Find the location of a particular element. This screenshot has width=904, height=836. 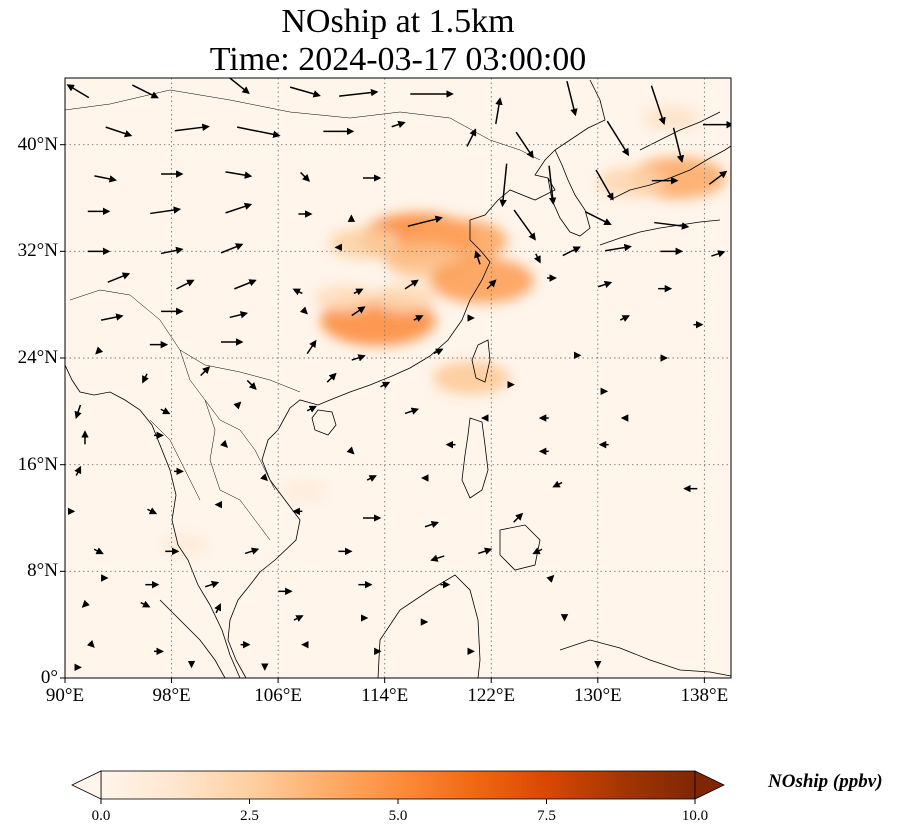

colorbar-tick-label: 7.5 is located at coordinates (546, 816).